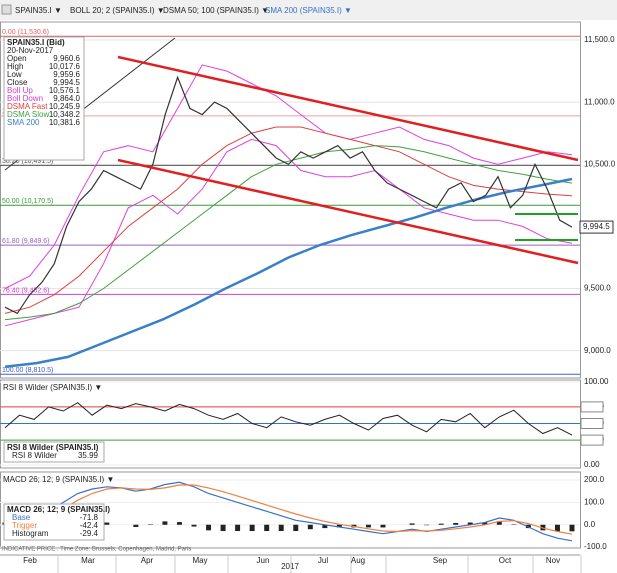  I want to click on month-label: Sep, so click(440, 560).